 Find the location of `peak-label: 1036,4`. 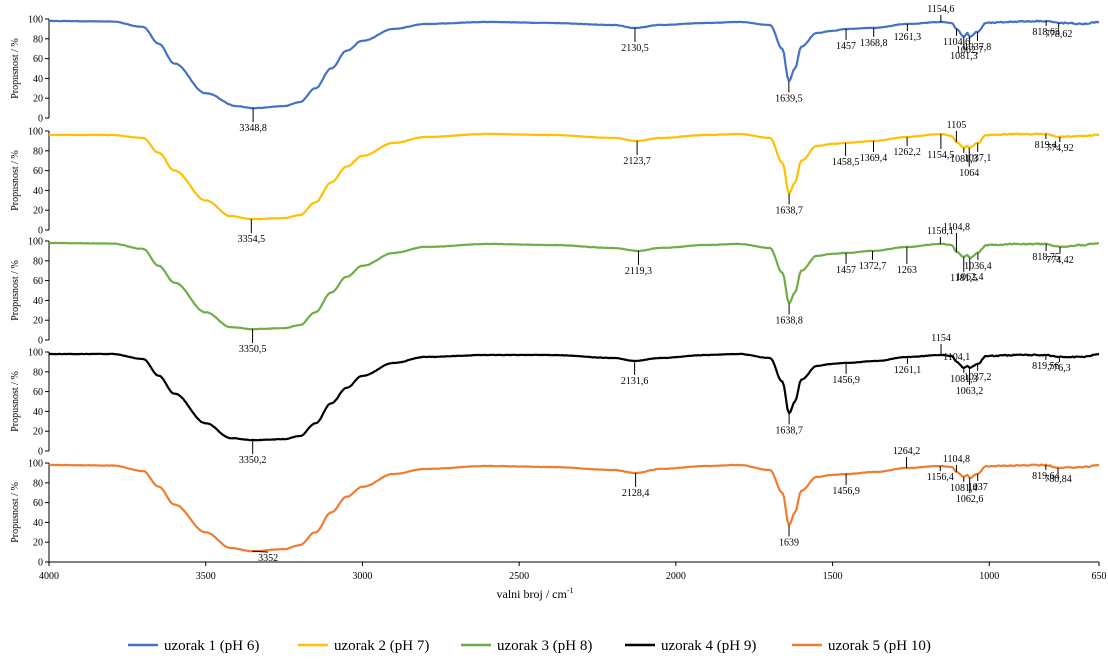

peak-label: 1036,4 is located at coordinates (978, 266).